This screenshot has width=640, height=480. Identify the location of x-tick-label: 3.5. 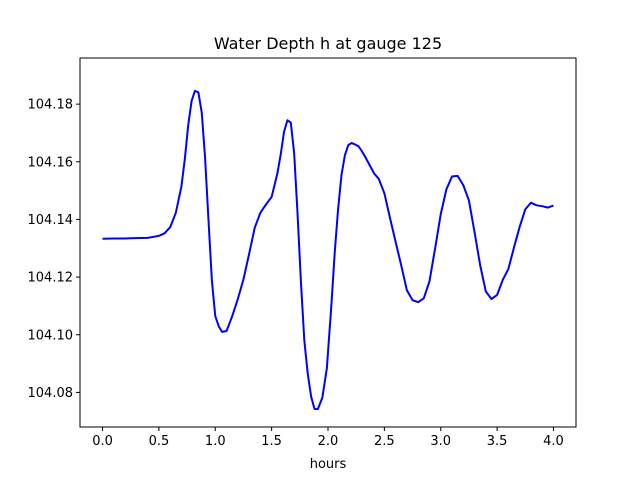
(497, 441).